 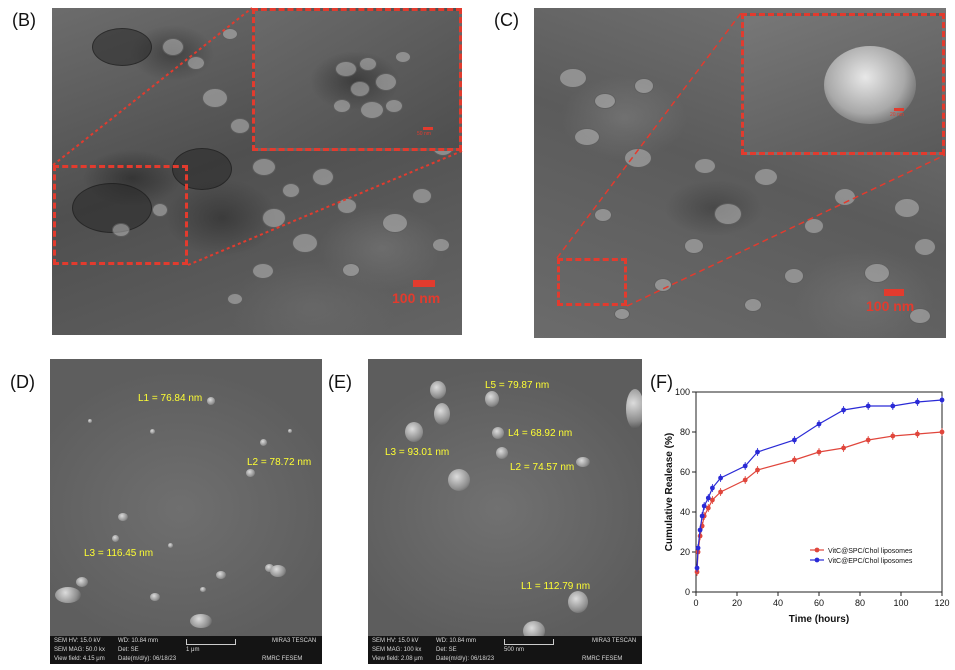 What do you see at coordinates (211, 642) in the screenshot?
I see `sem-scale-ruler-d` at bounding box center [211, 642].